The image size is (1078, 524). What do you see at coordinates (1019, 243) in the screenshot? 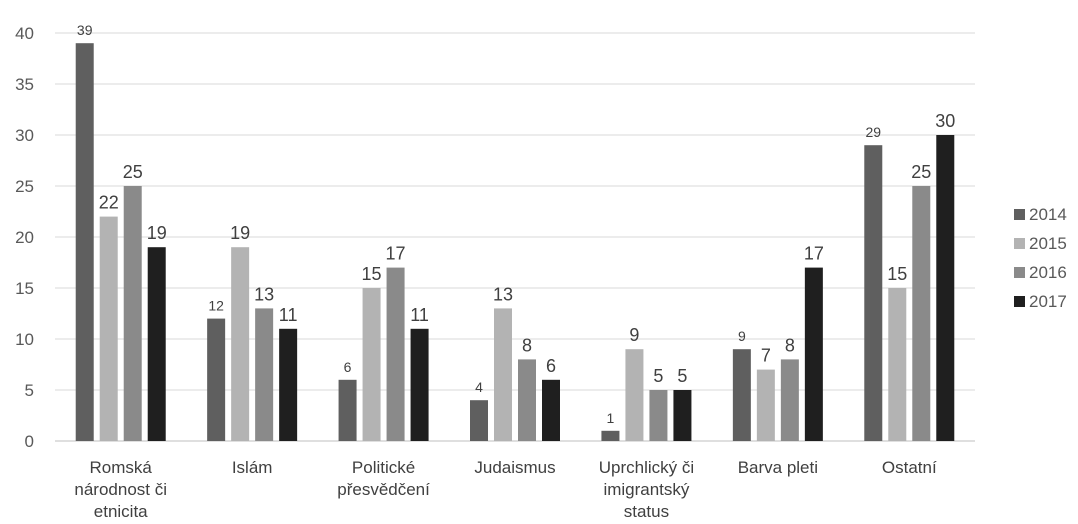
I see `legend-swatch-2015` at bounding box center [1019, 243].